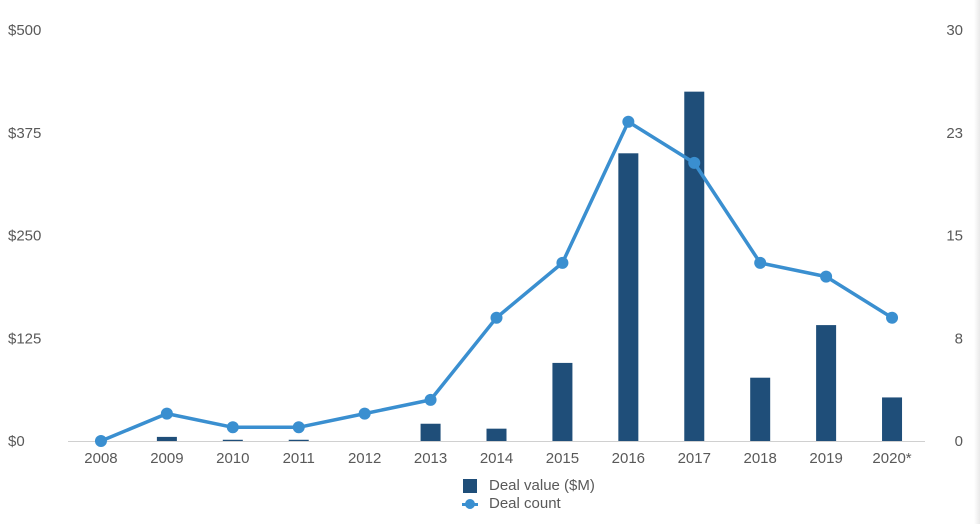 The width and height of the screenshot is (980, 524). What do you see at coordinates (24, 338) in the screenshot?
I see `y-left-tick-label: $125` at bounding box center [24, 338].